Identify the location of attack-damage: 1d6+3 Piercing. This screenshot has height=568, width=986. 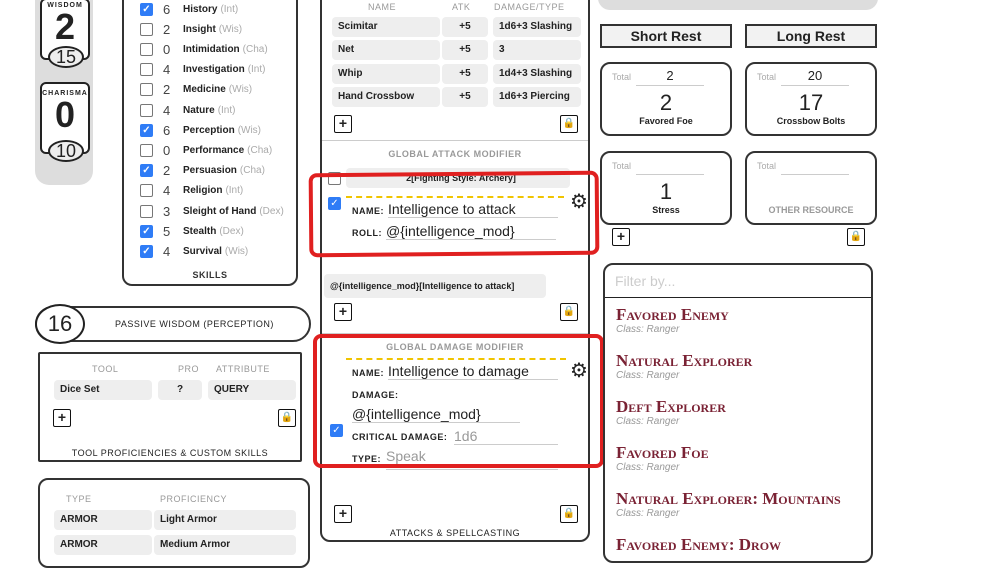
(537, 96).